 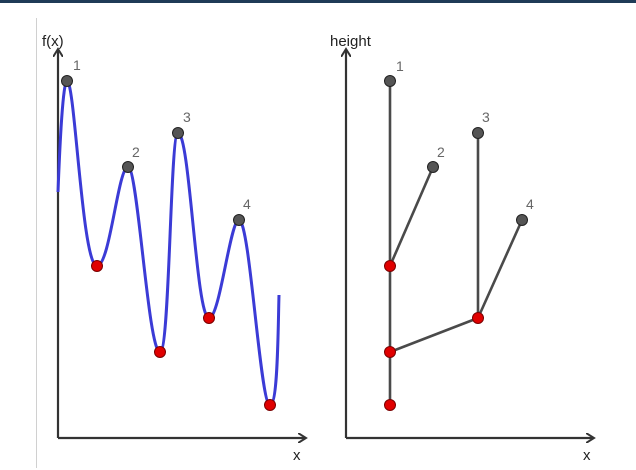 I want to click on tree-peak-label-2: 2, so click(x=441, y=152).